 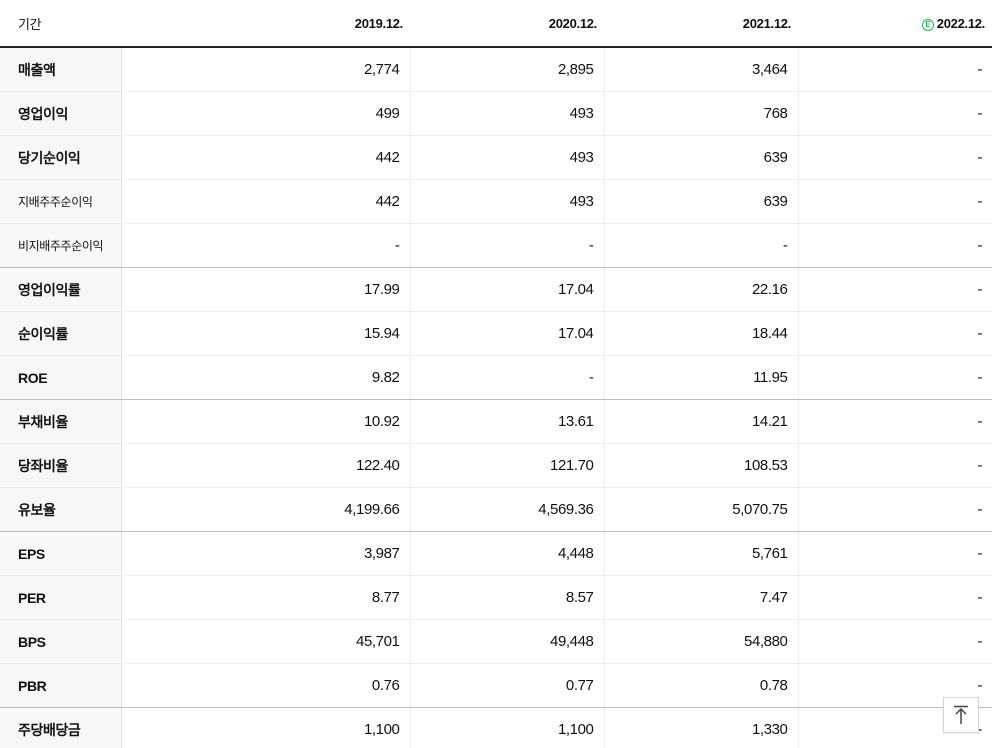 What do you see at coordinates (61, 69) in the screenshot?
I see `row-label: 매출액` at bounding box center [61, 69].